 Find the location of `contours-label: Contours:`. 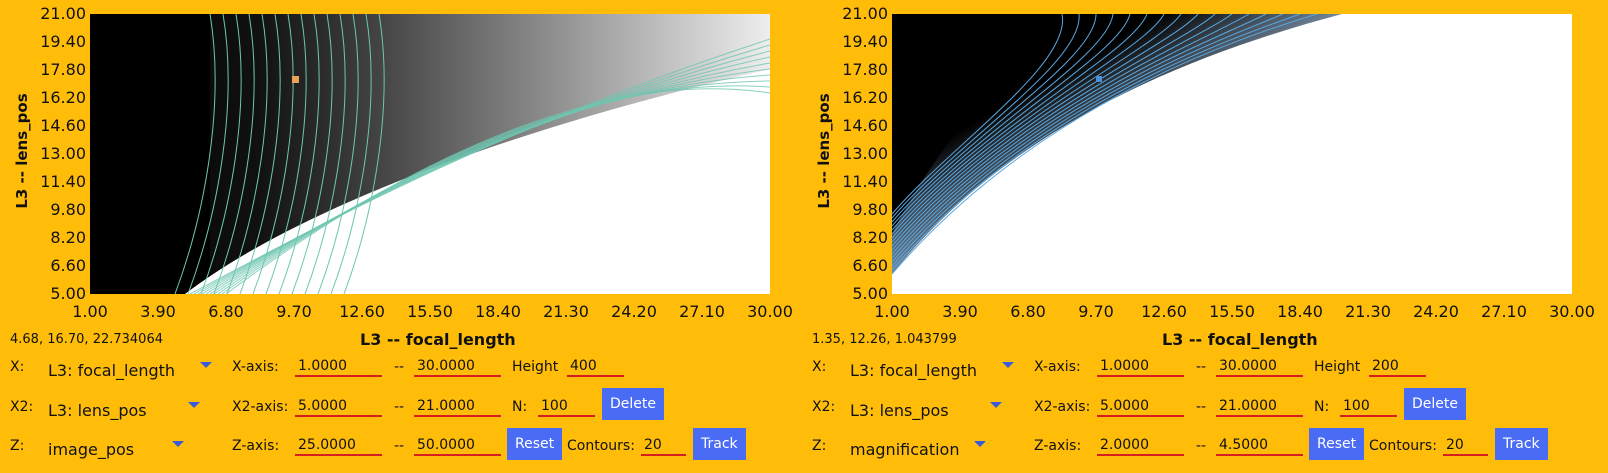

contours-label: Contours: is located at coordinates (1403, 446).